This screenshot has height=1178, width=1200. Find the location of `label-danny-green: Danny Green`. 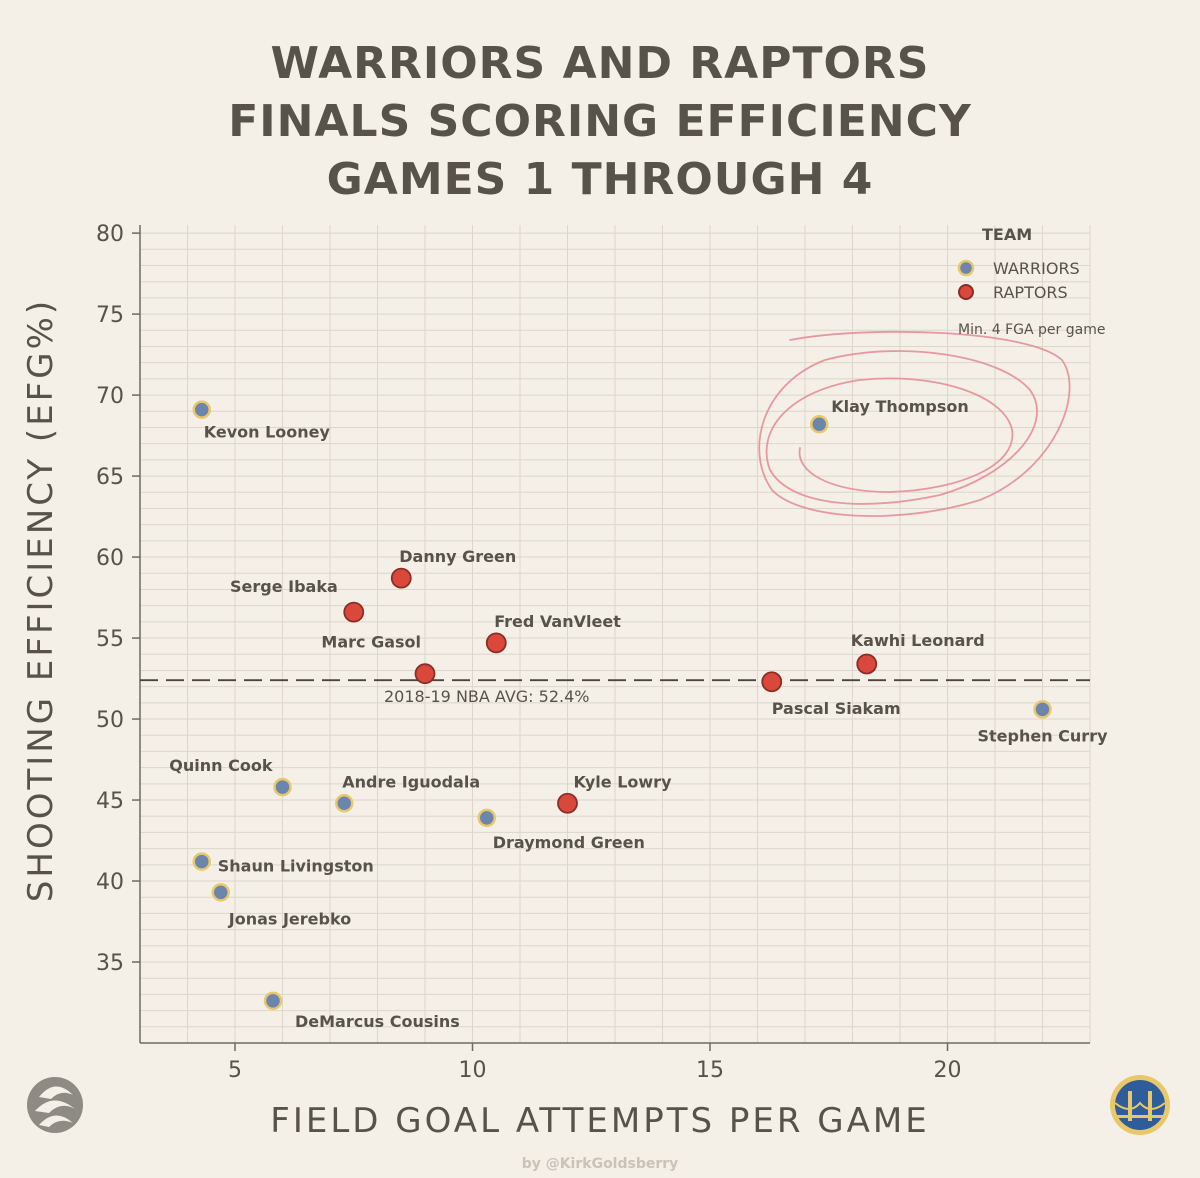

label-danny-green: Danny Green is located at coordinates (457, 556).